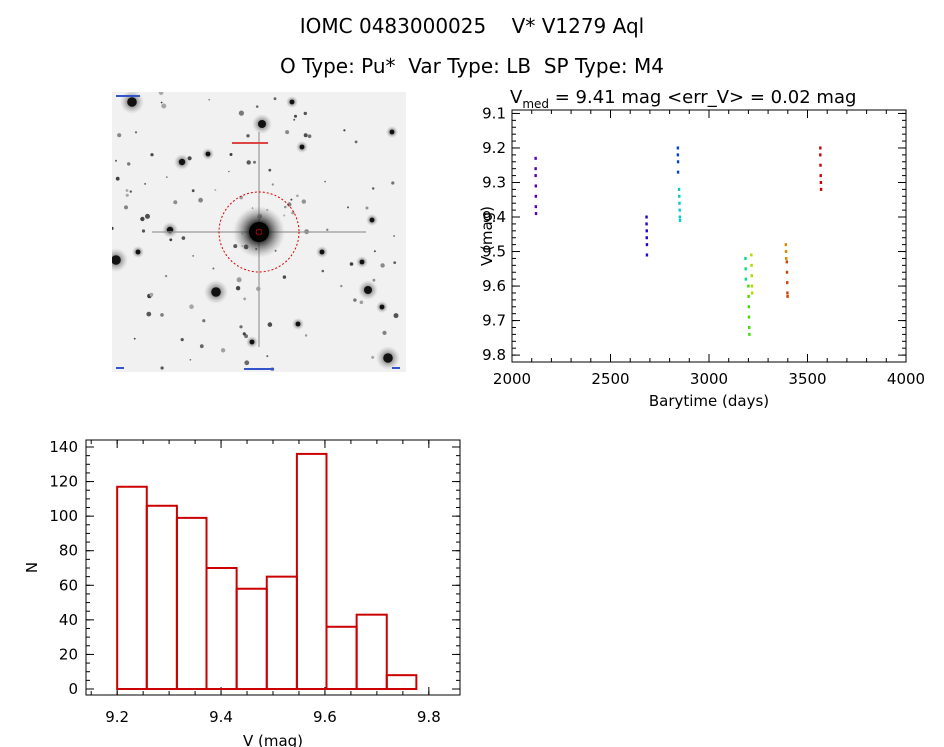 Image resolution: width=944 pixels, height=747 pixels. Describe the element at coordinates (68, 620) in the screenshot. I see `y-tick-label: 40` at that location.